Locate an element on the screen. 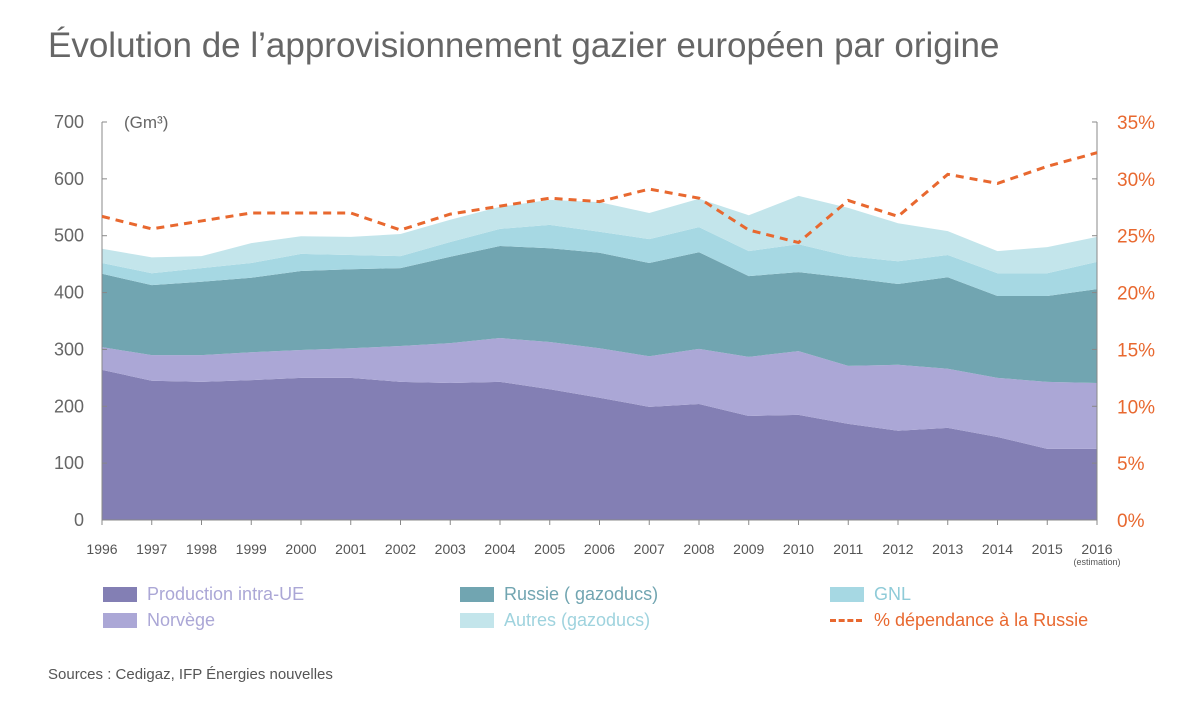  line-dependance-russie is located at coordinates (599, 198).